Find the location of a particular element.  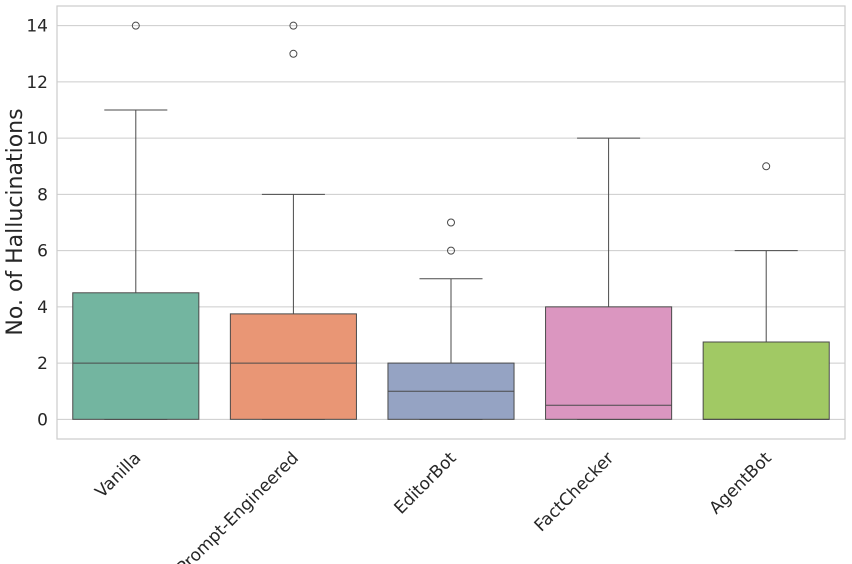

x-tick-label: FactChecker is located at coordinates (575, 492).